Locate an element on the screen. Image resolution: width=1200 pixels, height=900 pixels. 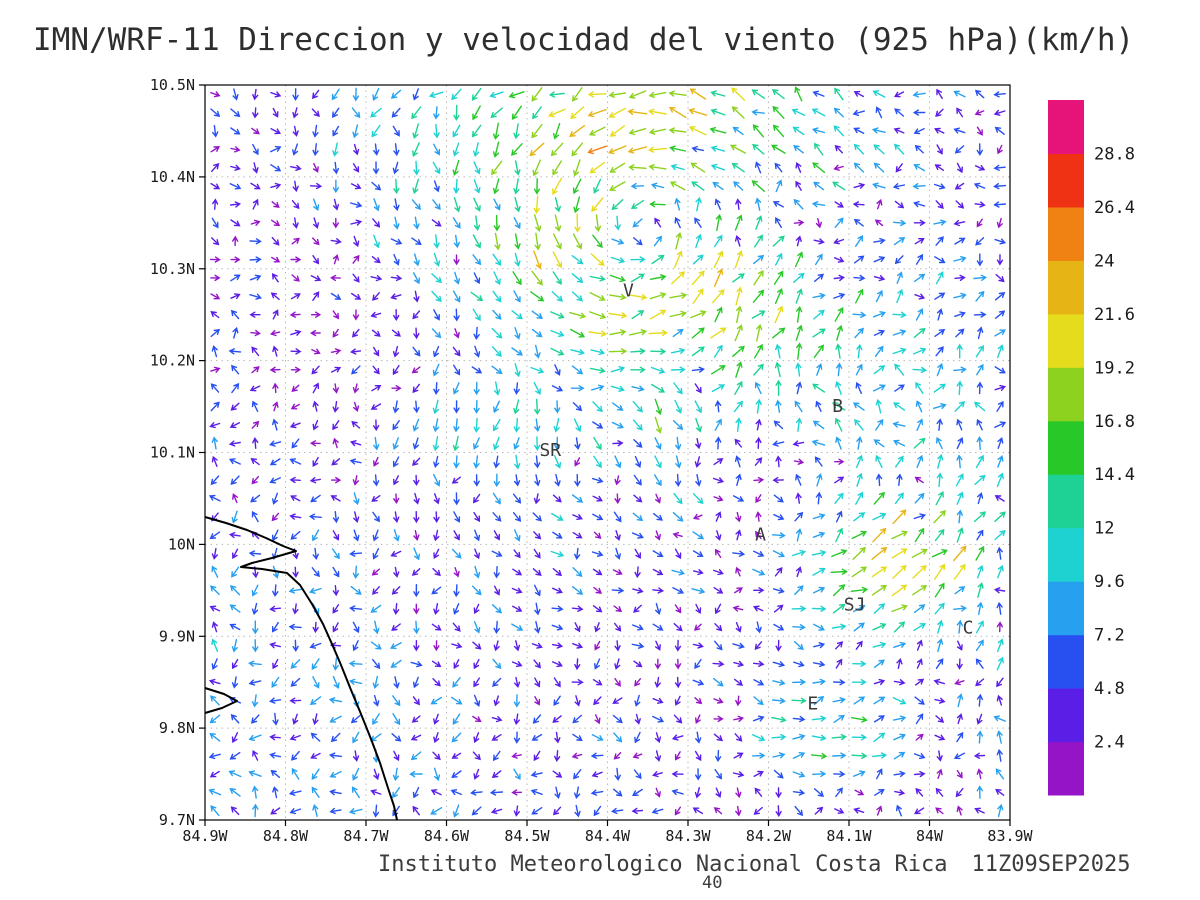
colorbar-segment is located at coordinates (1066, 661).